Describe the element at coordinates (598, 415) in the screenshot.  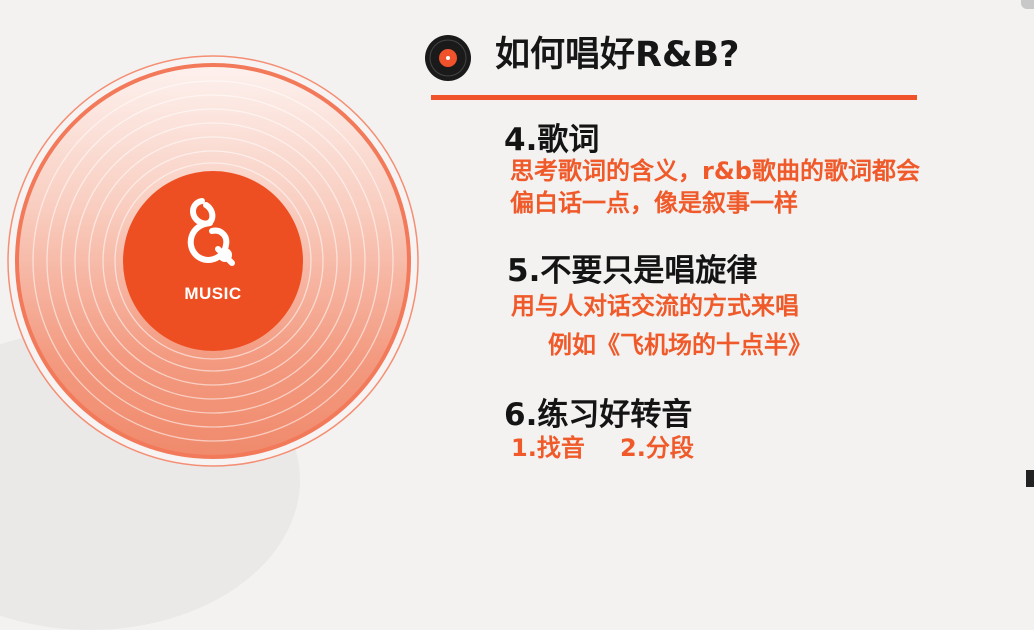
I see `section-heading-riffs: 6.练习好转音` at that location.